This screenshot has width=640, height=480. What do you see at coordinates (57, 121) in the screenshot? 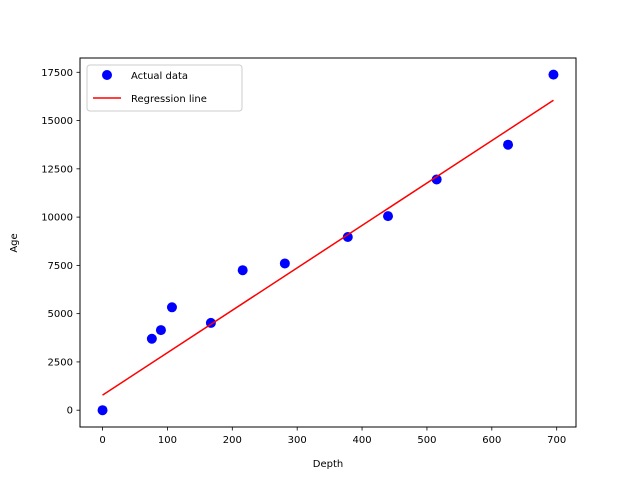
I see `y-tick-label: 15000` at bounding box center [57, 121].